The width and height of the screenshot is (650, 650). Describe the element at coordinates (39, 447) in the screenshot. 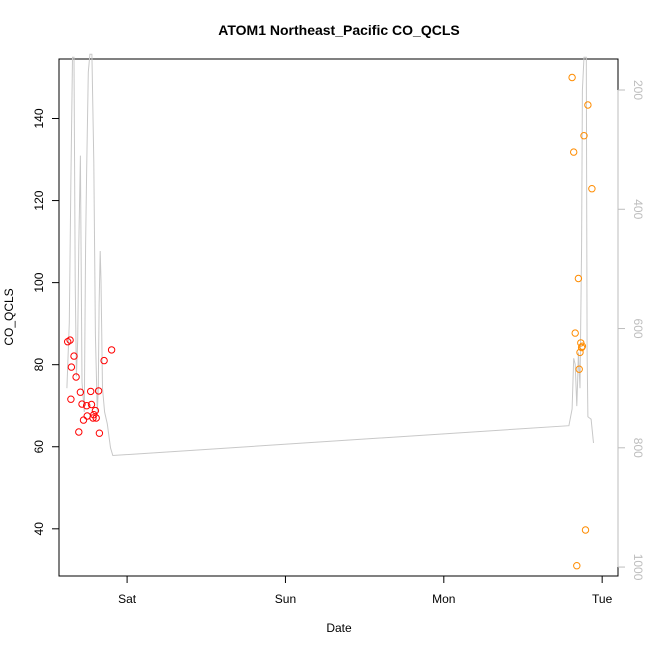

I see `y-tick-label-60: 60` at that location.